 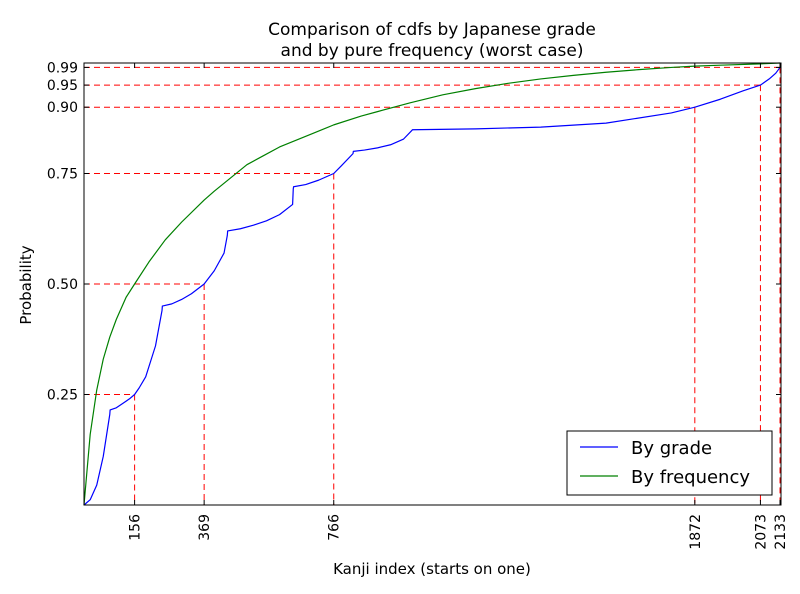 What do you see at coordinates (62, 86) in the screenshot?
I see `y-tick-label-4: 0.95` at bounding box center [62, 86].